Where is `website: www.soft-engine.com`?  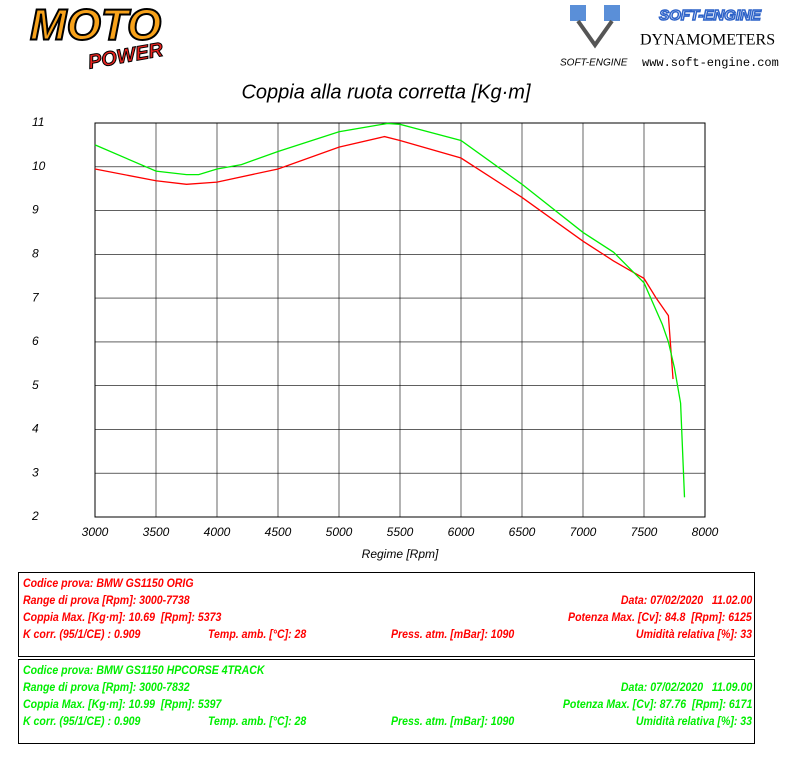 website: www.soft-engine.com is located at coordinates (710, 63).